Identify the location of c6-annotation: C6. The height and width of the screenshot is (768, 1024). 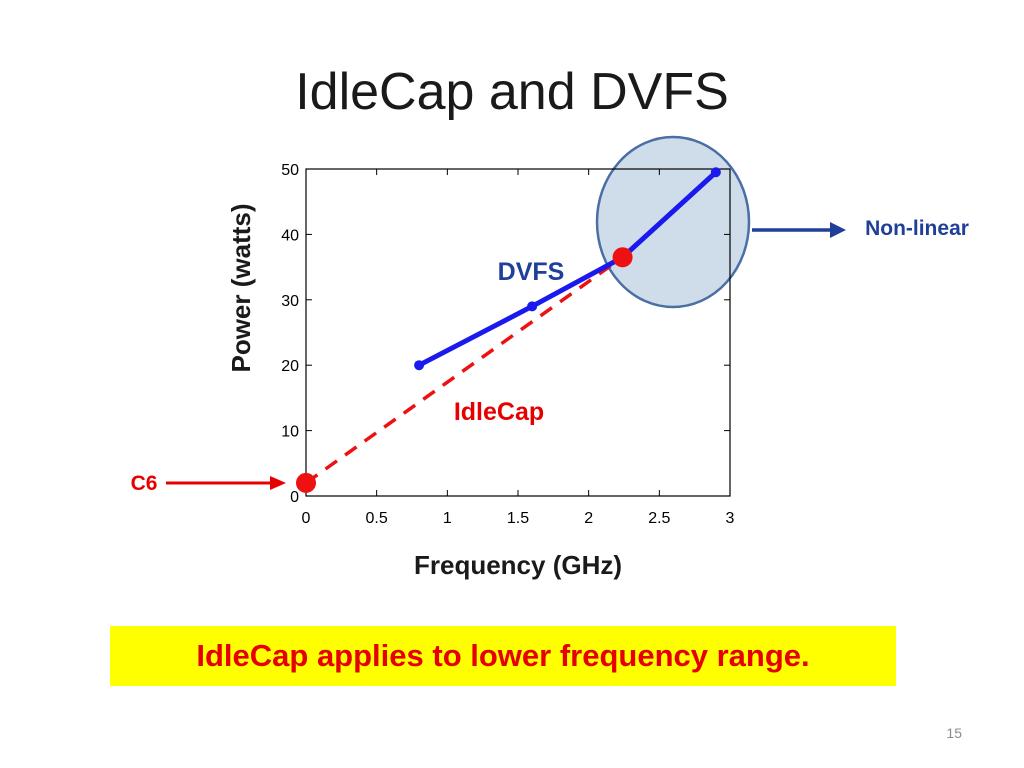
(144, 483).